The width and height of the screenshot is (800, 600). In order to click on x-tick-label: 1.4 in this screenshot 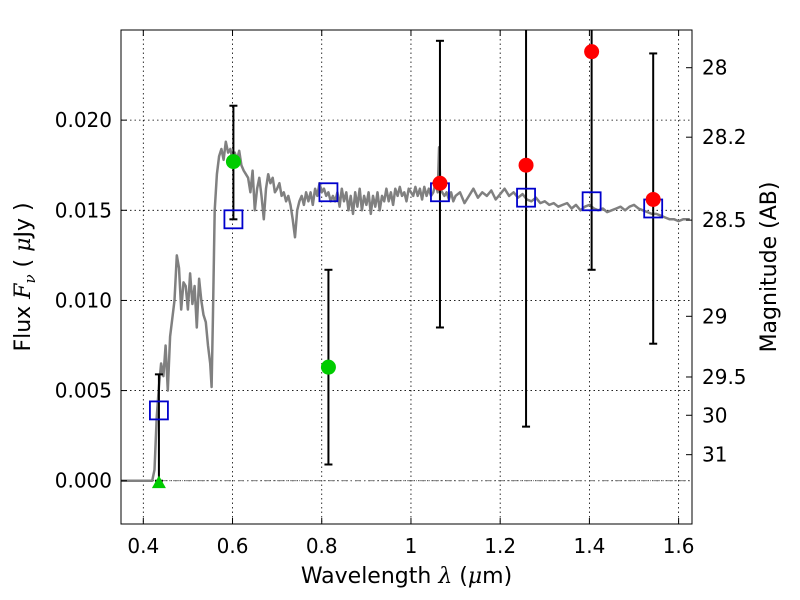, I will do `click(589, 546)`.